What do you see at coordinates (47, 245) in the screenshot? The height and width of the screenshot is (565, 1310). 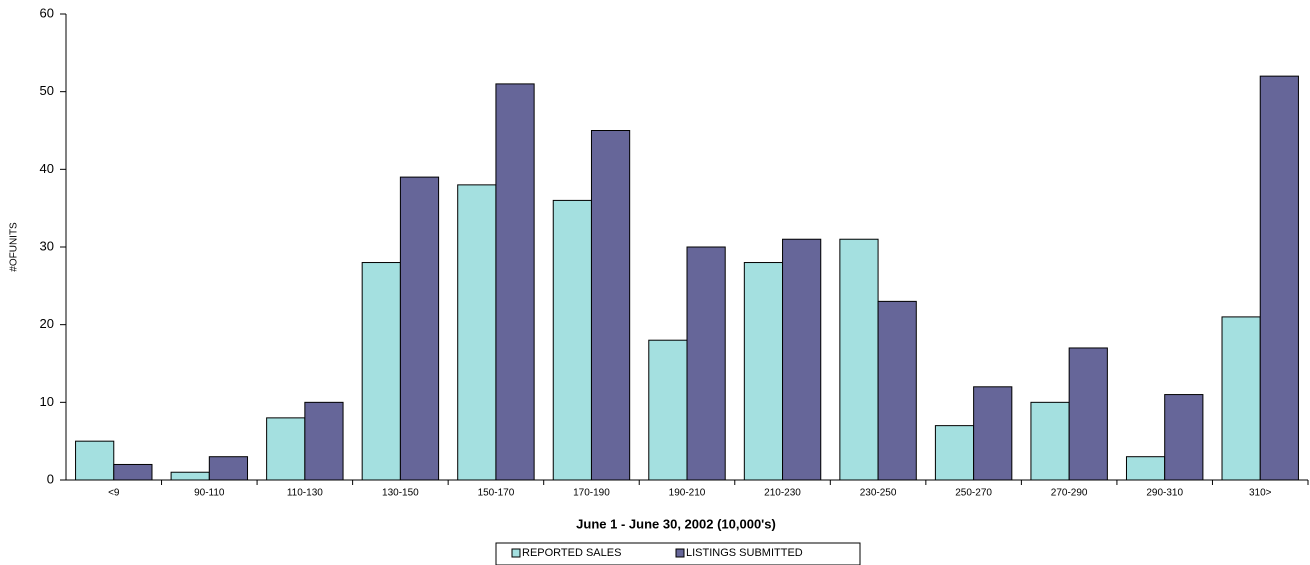 I see `y-tick-label: 30` at bounding box center [47, 245].